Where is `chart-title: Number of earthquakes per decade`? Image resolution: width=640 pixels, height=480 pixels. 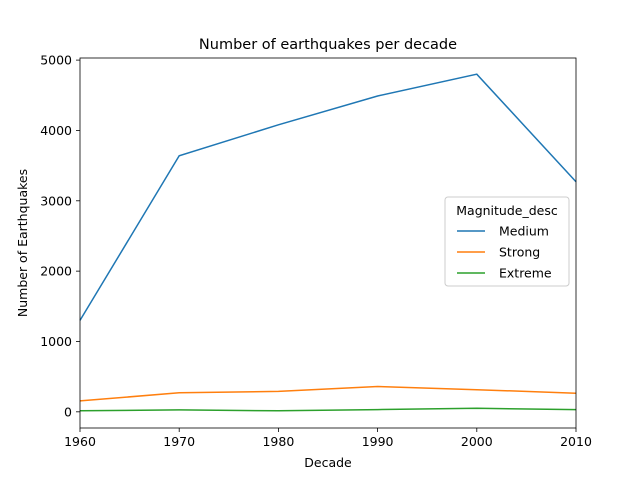
chart-title: Number of earthquakes per decade is located at coordinates (328, 45).